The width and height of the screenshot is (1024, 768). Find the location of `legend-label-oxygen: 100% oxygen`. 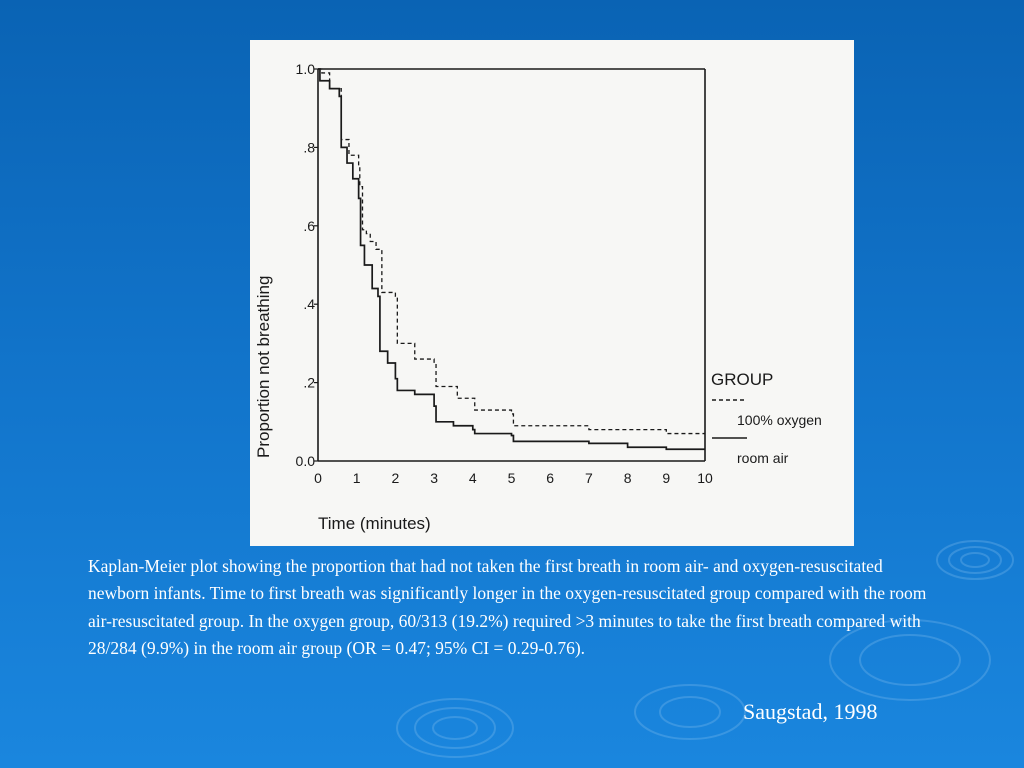

legend-label-oxygen: 100% oxygen is located at coordinates (779, 420).